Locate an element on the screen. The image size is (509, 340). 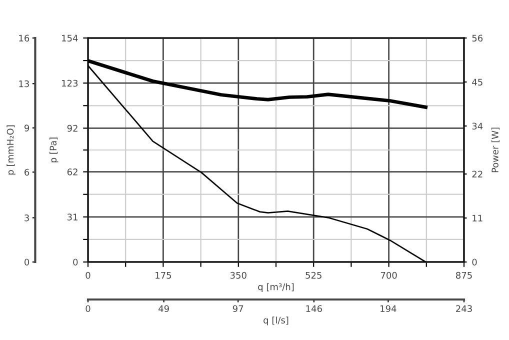
x-tick-label: 875 is located at coordinates (464, 275).